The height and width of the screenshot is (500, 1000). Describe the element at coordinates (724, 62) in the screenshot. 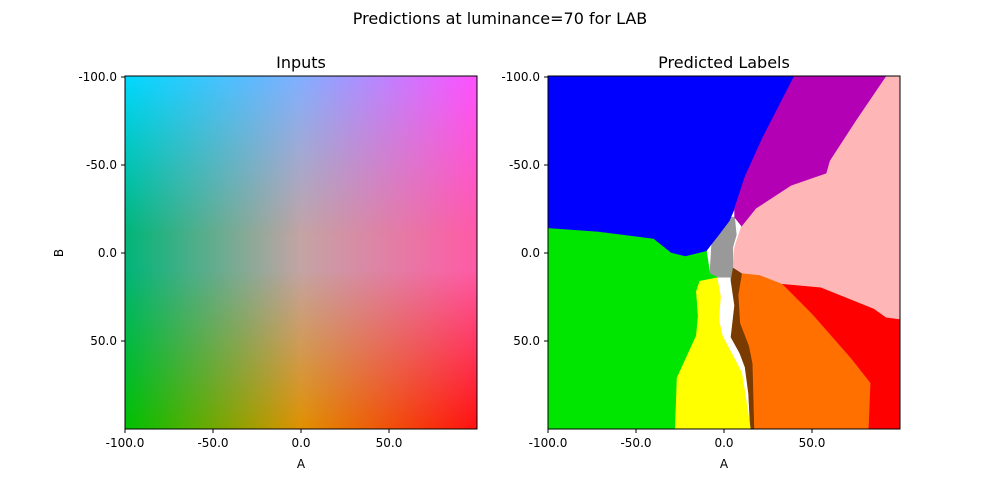

I see `predicted-title: Predicted Labels` at that location.